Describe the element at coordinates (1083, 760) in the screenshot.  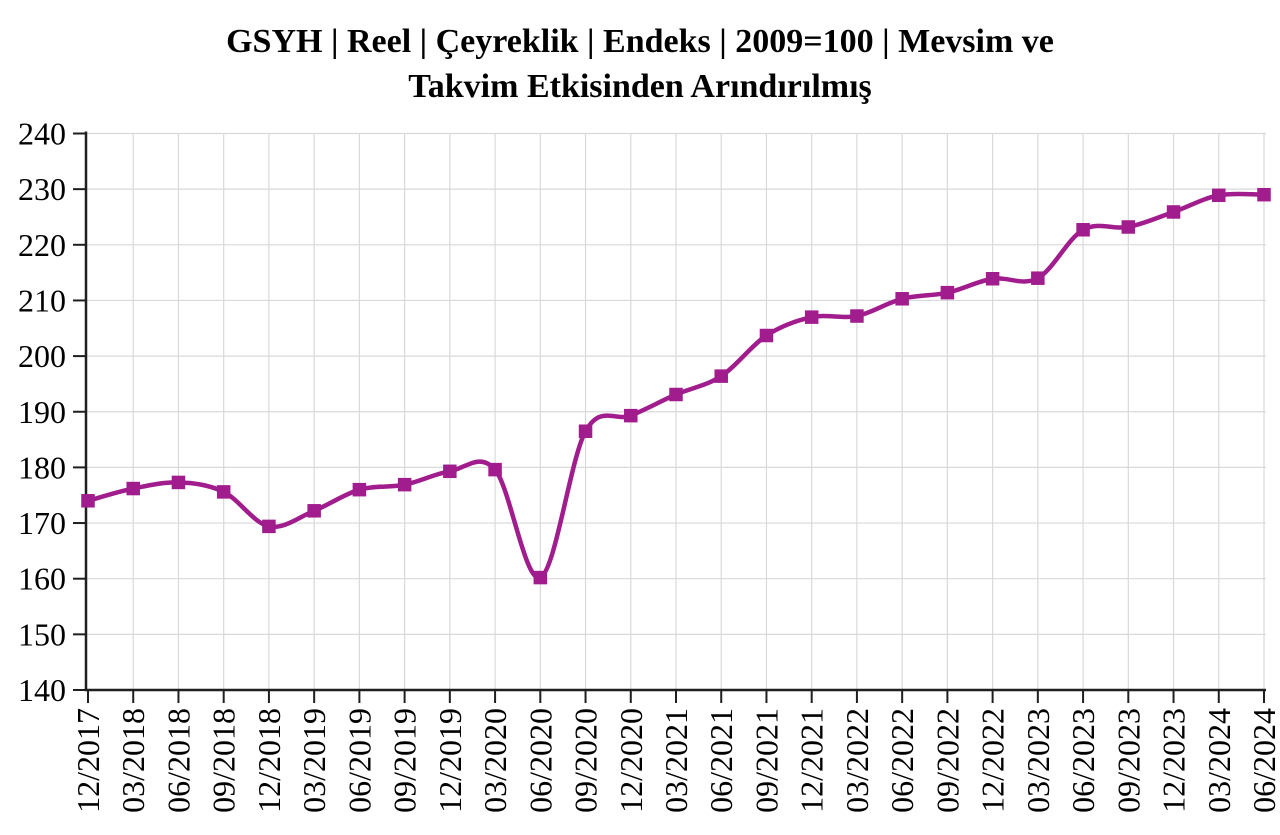
I see `svg-text: 06/2023` at that location.